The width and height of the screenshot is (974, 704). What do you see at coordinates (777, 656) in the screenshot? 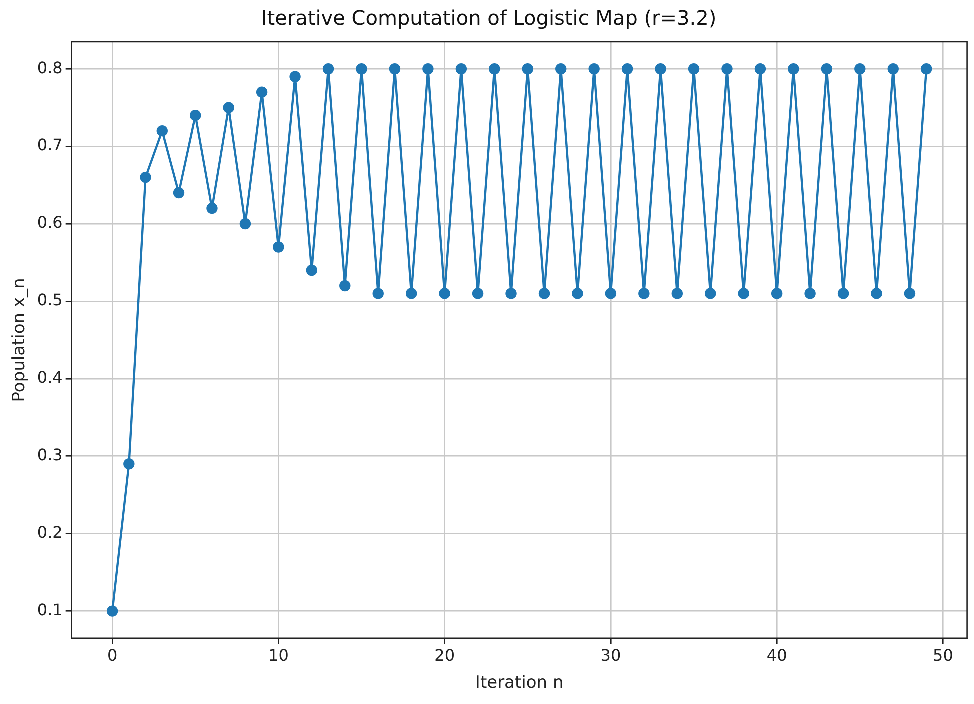
I see `x-tick-label: 40` at bounding box center [777, 656].